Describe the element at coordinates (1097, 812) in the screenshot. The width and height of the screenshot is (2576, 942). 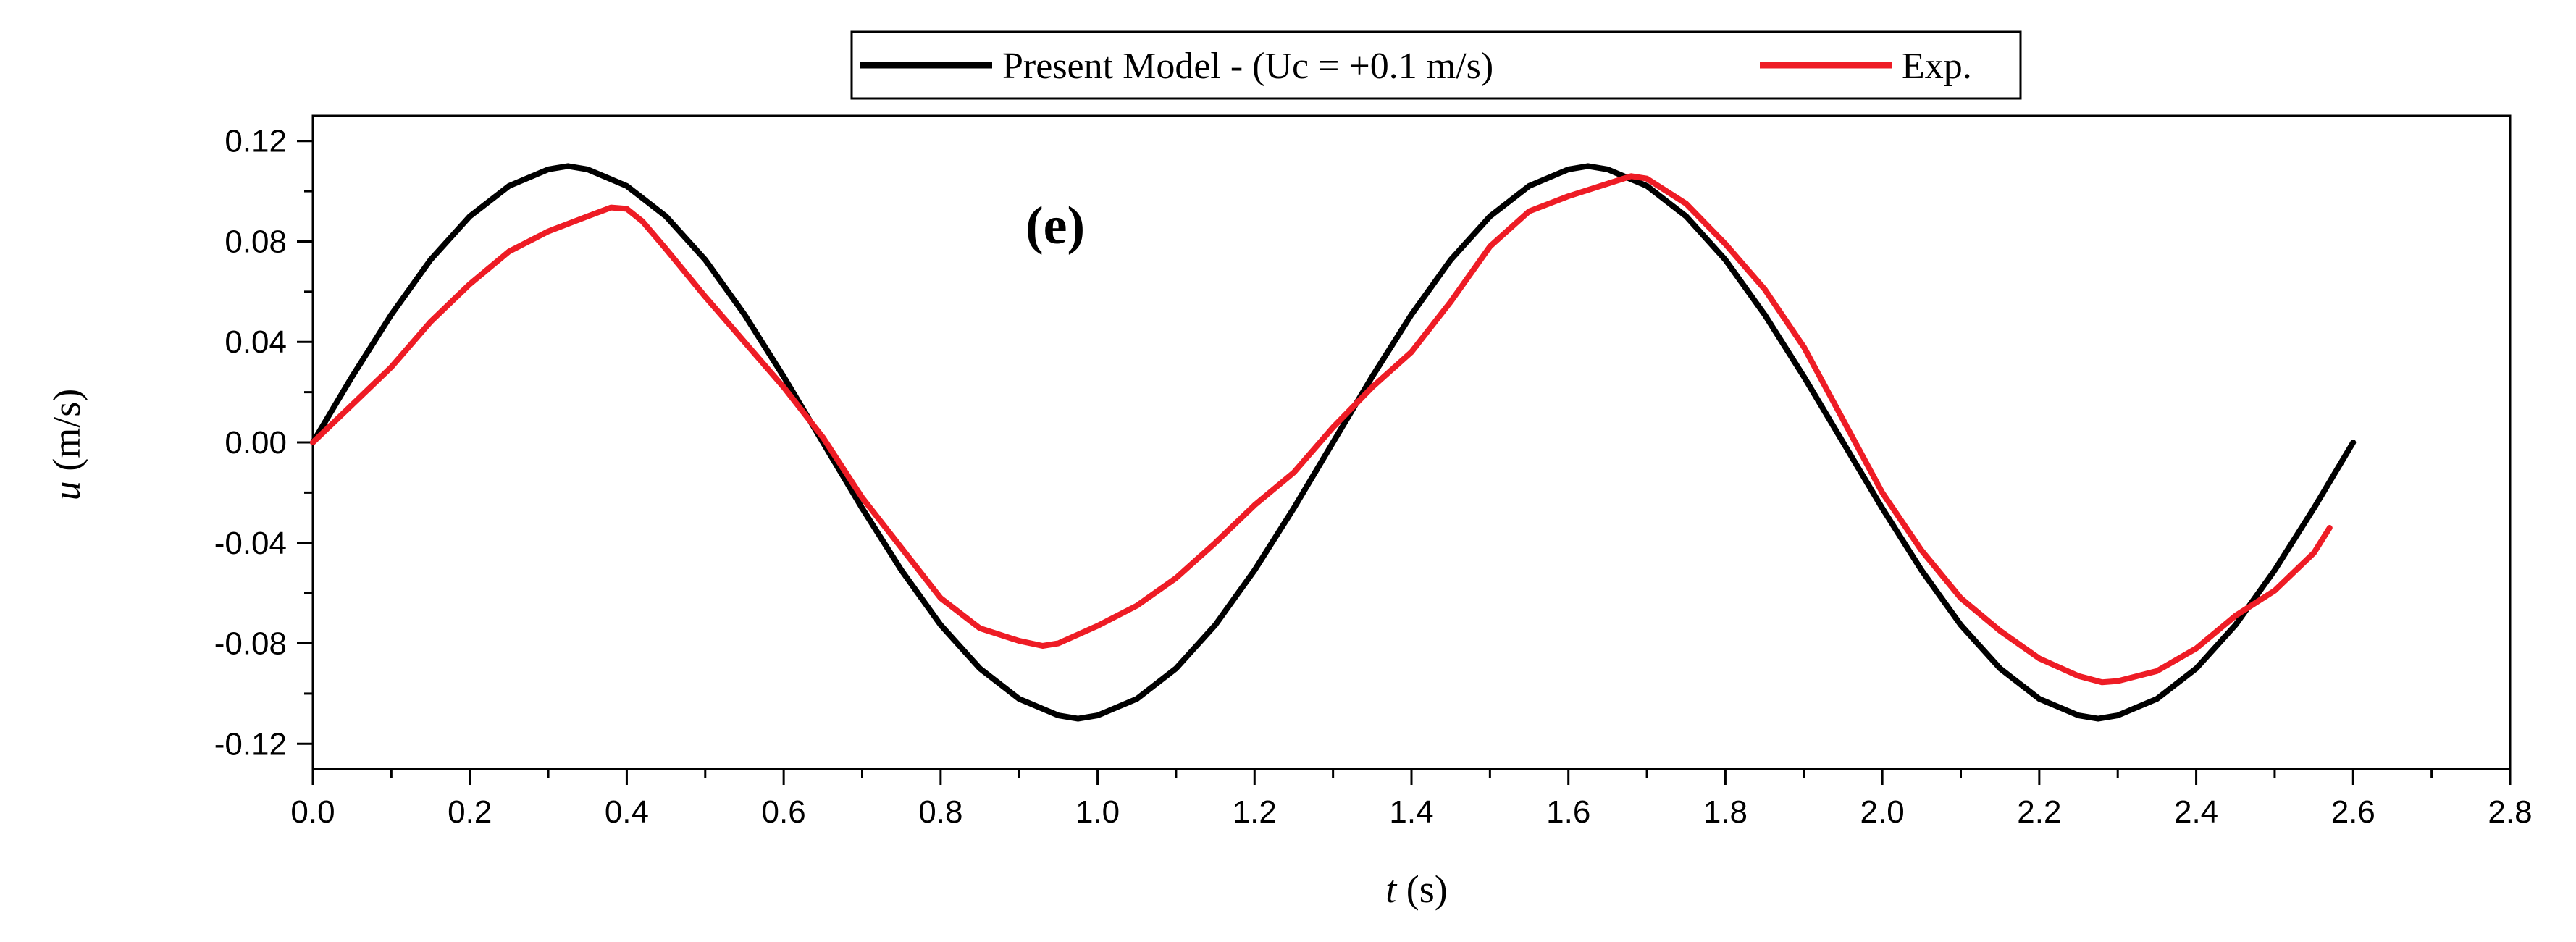
I see `x-tick-label: 1.0` at that location.